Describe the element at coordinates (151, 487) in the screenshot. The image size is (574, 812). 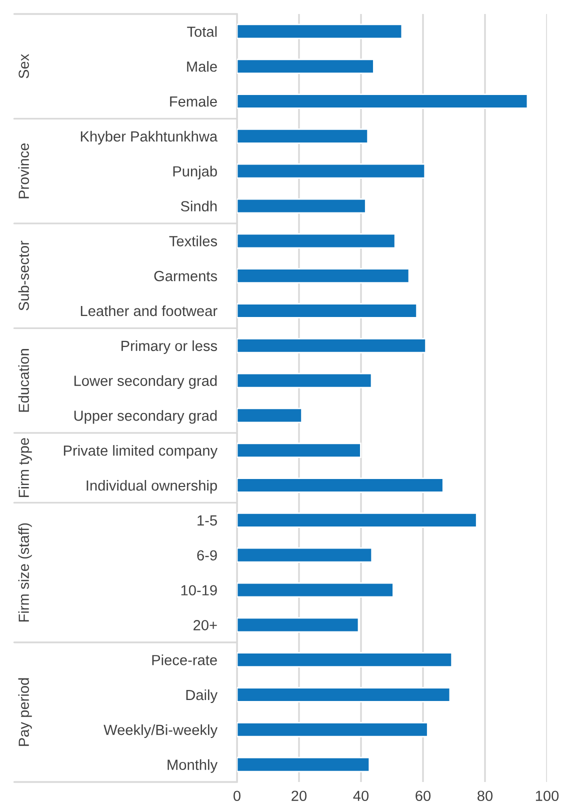
I see `y-tick-label: Individual ownership` at that location.